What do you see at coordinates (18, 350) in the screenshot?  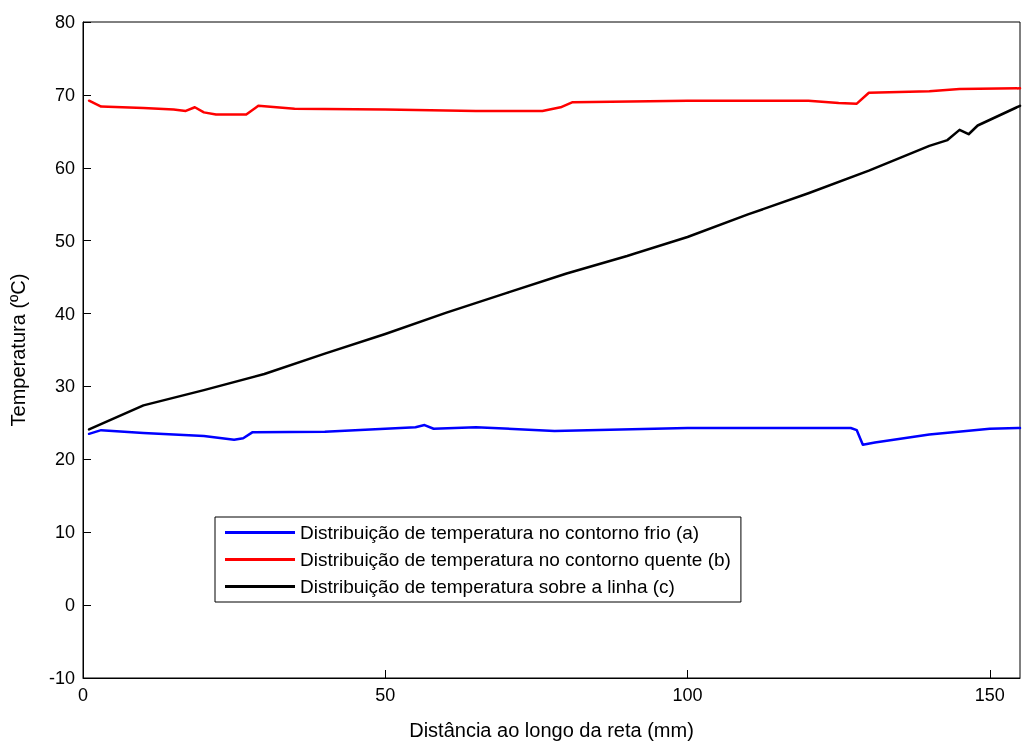 I see `y-axis-title: Temperatura (ºC)` at bounding box center [18, 350].